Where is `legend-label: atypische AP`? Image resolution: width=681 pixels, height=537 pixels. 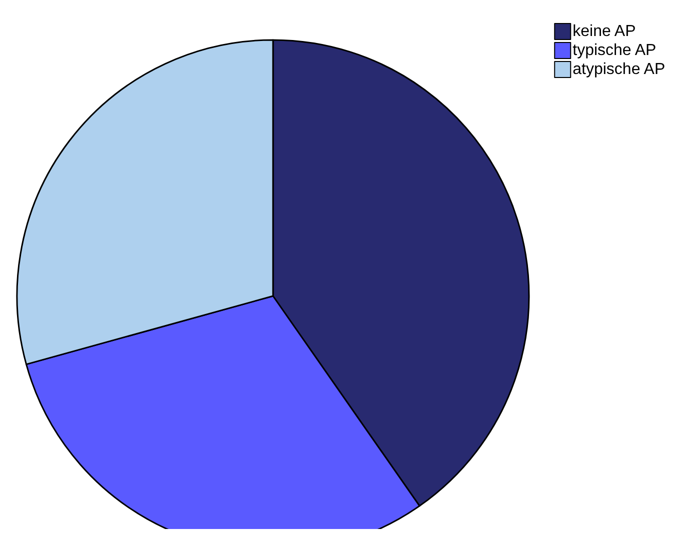
legend-label: atypische AP is located at coordinates (619, 69).